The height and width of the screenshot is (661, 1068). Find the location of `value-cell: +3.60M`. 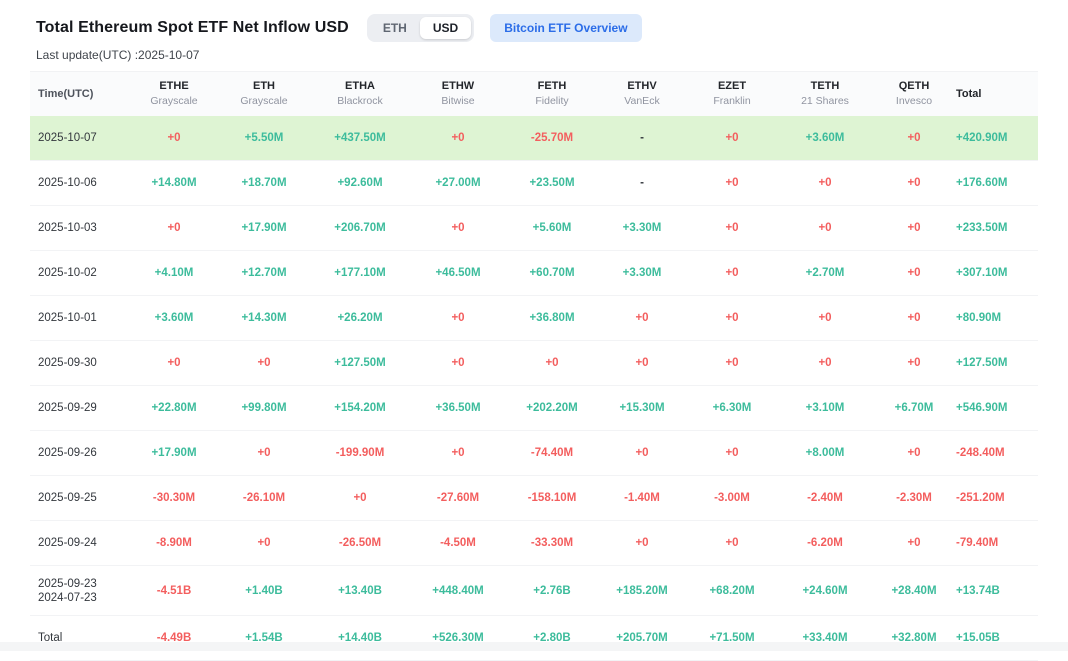

value-cell: +3.60M is located at coordinates (174, 318).